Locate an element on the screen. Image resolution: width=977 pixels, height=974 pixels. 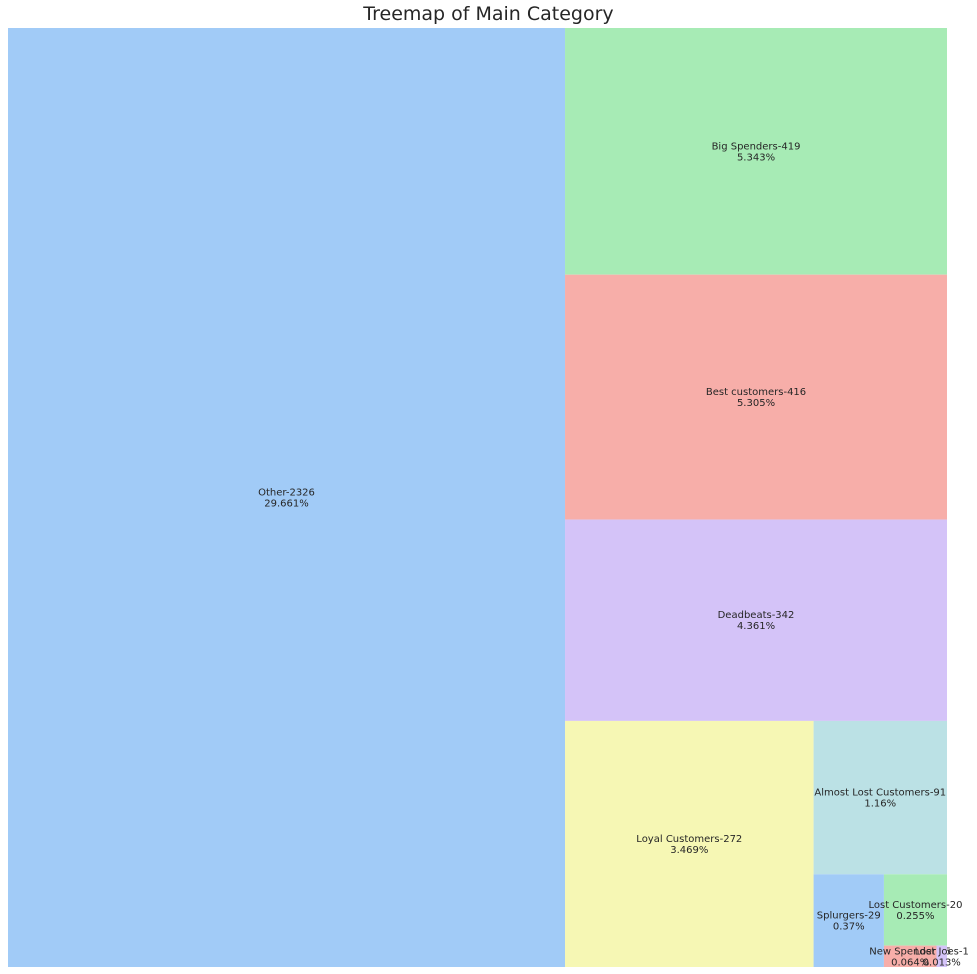
treemap-label-name-big-spenders: Big Spenders-419 is located at coordinates (756, 146).